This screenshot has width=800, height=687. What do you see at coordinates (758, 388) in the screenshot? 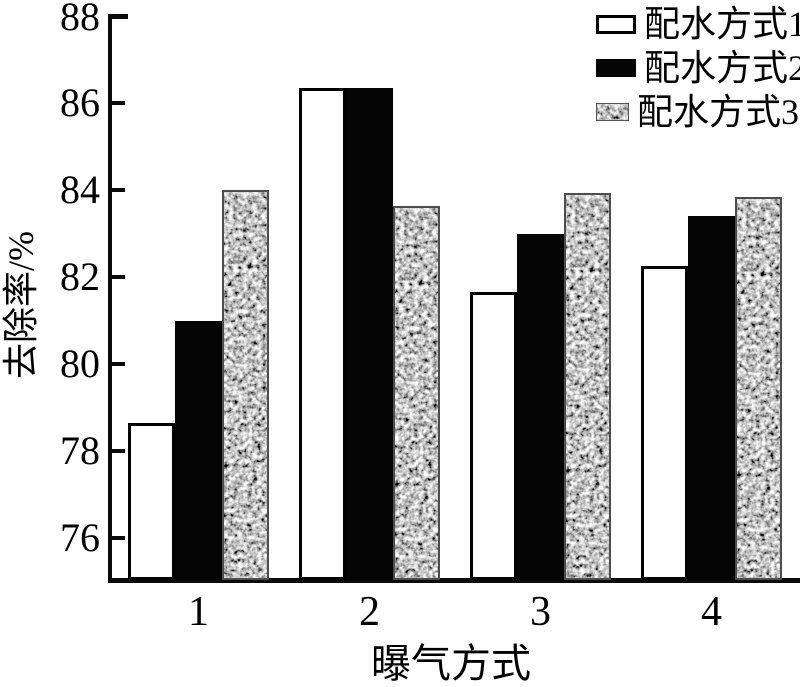
I see `bar-series3-group4` at bounding box center [758, 388].